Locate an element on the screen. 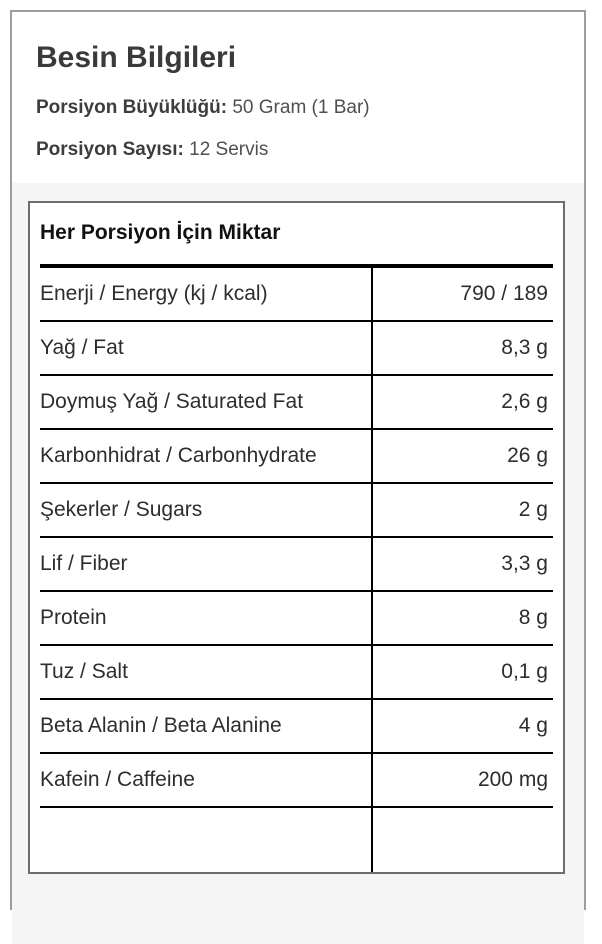  table-row: Lif / Fiber 3,3 g is located at coordinates (296, 565).